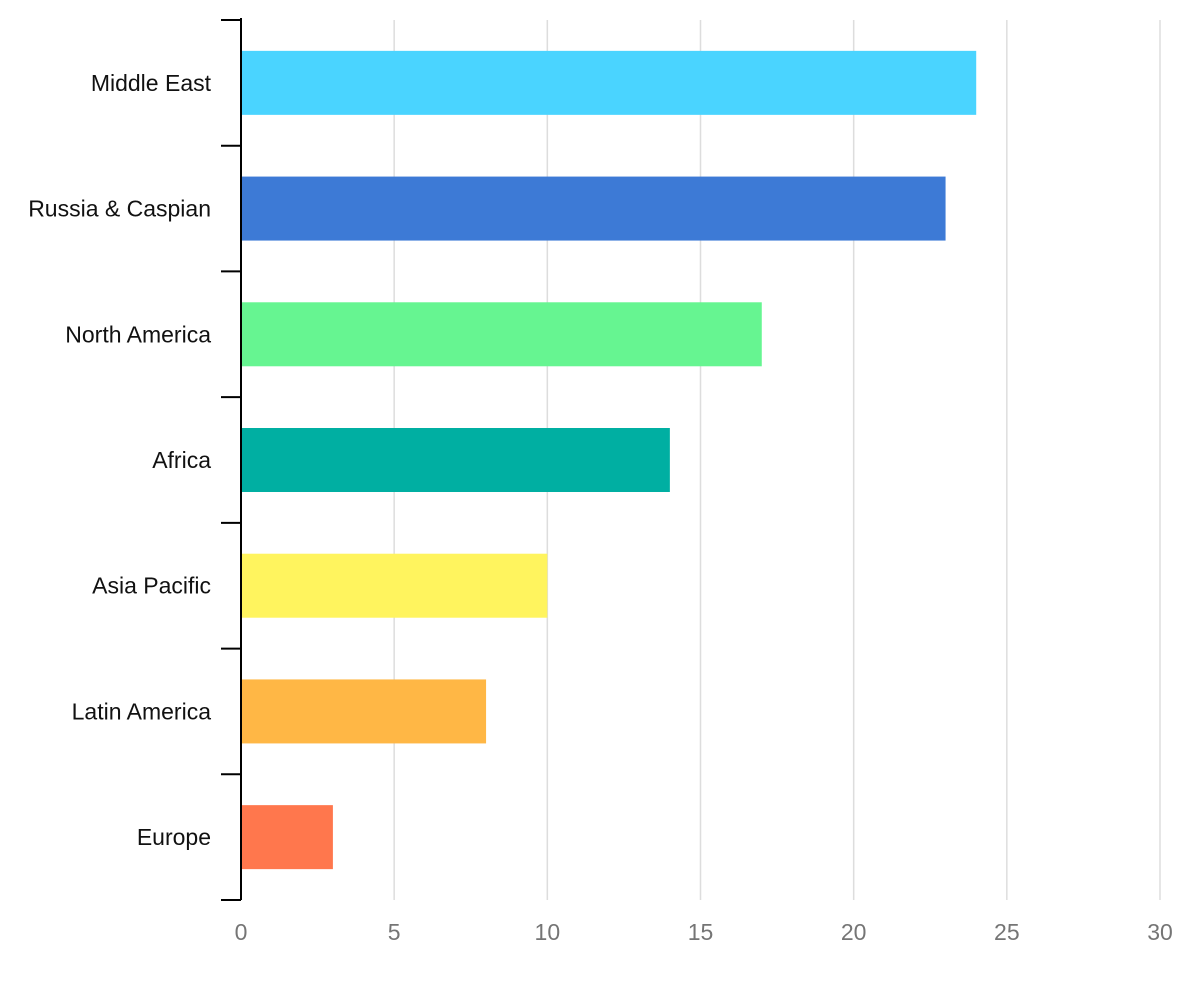 The height and width of the screenshot is (1000, 1200). I want to click on category-label: North America, so click(138, 334).